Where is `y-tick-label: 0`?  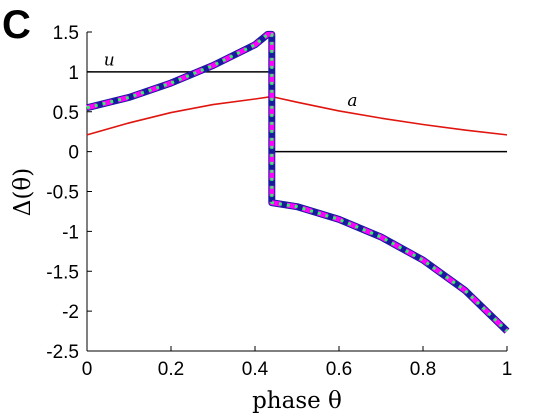
y-tick-label: 0 is located at coordinates (73, 153).